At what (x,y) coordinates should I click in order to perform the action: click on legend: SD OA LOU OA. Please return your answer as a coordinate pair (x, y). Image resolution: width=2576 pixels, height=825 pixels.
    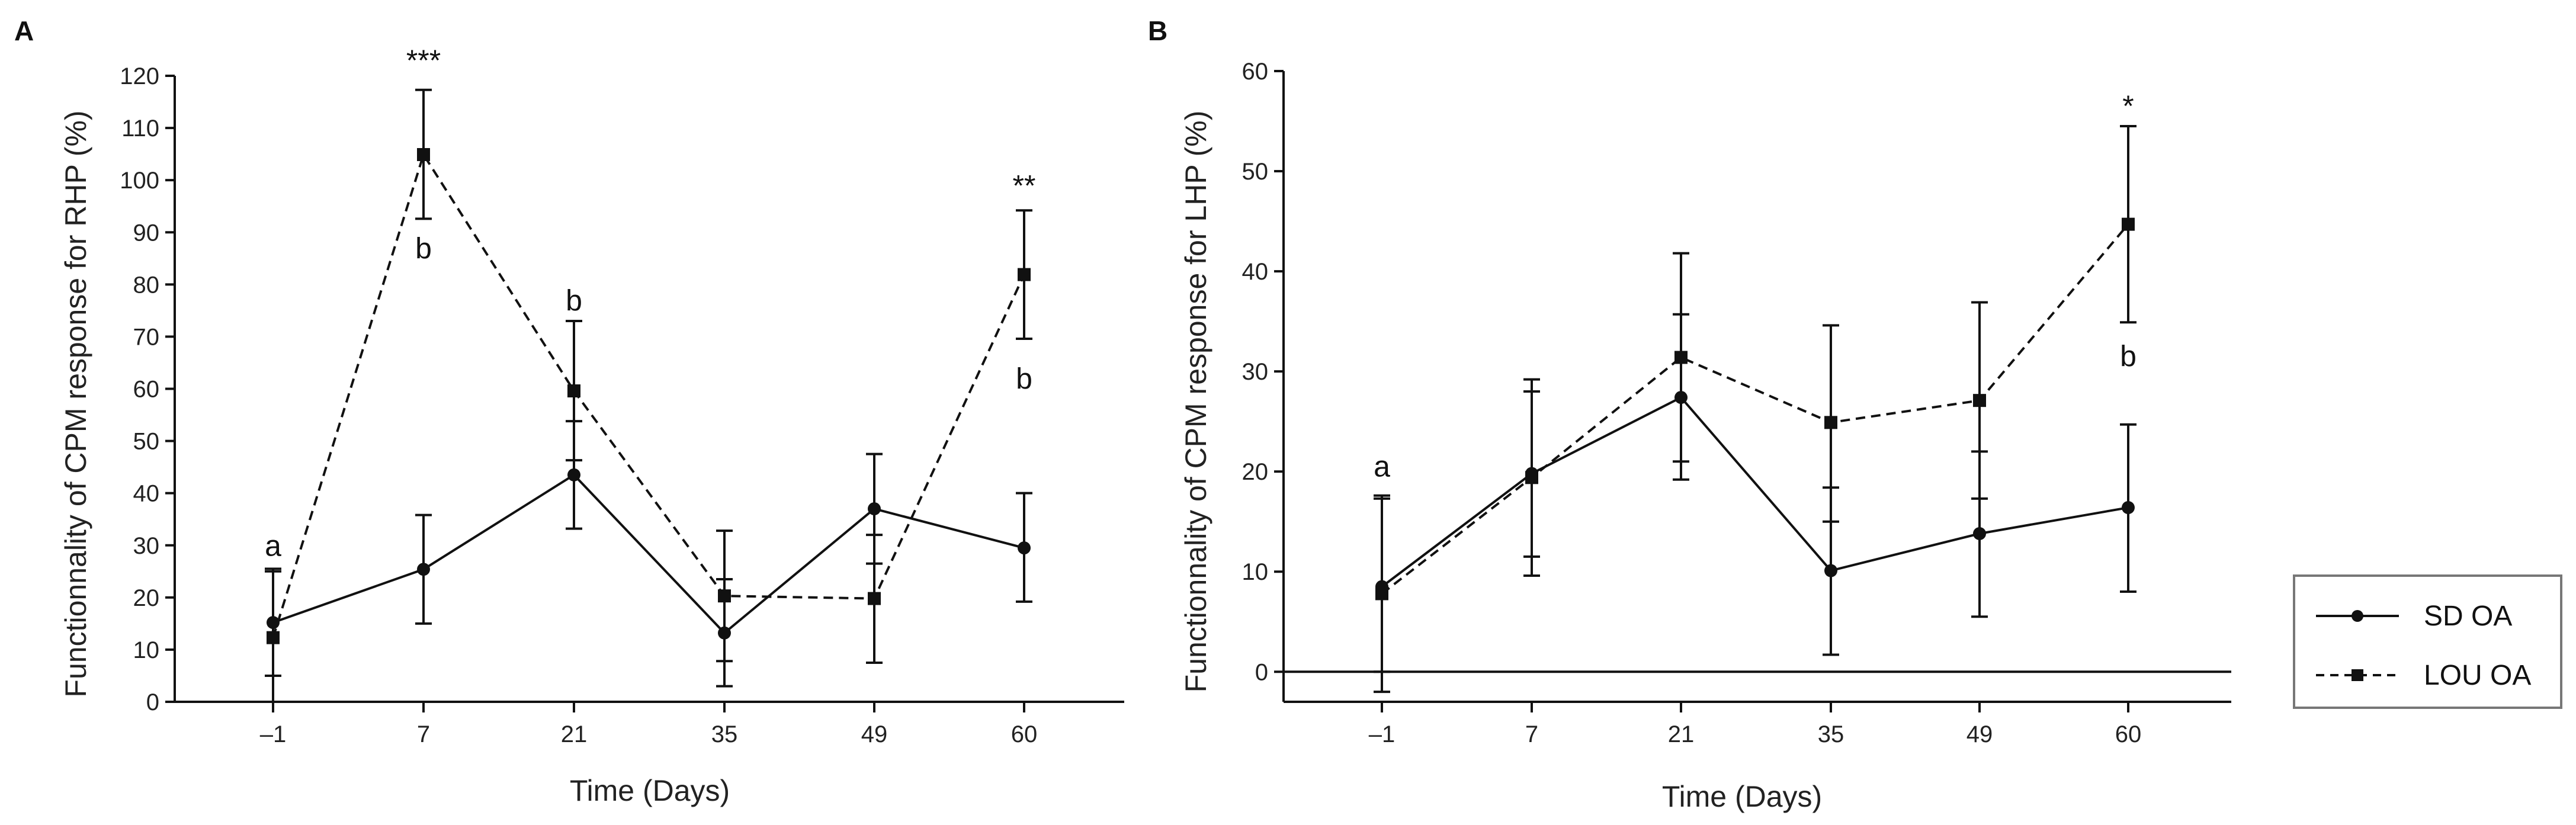
    Looking at the image, I should click on (2427, 641).